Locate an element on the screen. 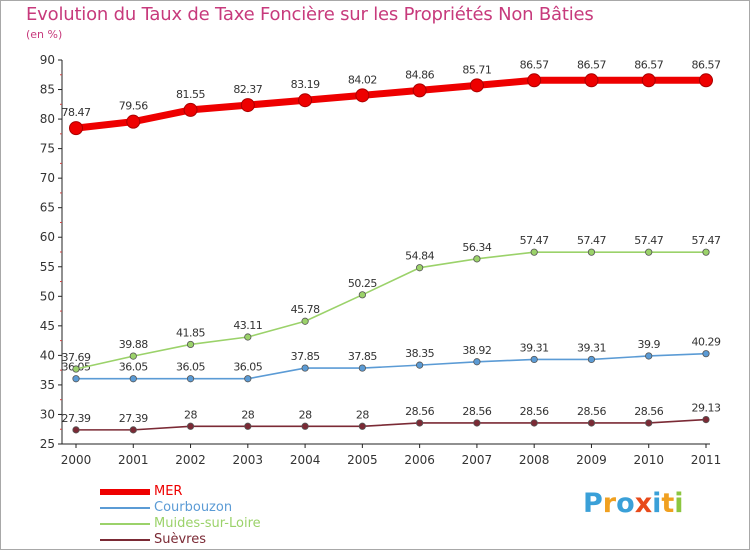 Image resolution: width=750 pixels, height=550 pixels. y-tick-label: 65 is located at coordinates (47, 208).